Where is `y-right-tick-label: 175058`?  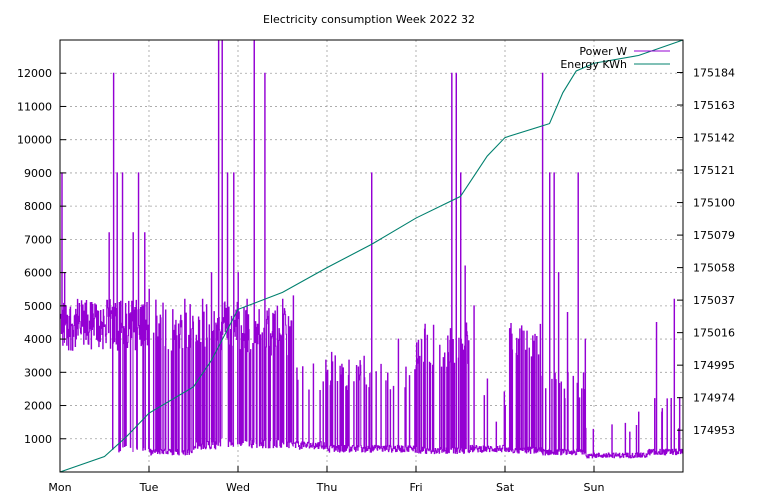
y-right-tick-label: 175058 is located at coordinates (714, 268).